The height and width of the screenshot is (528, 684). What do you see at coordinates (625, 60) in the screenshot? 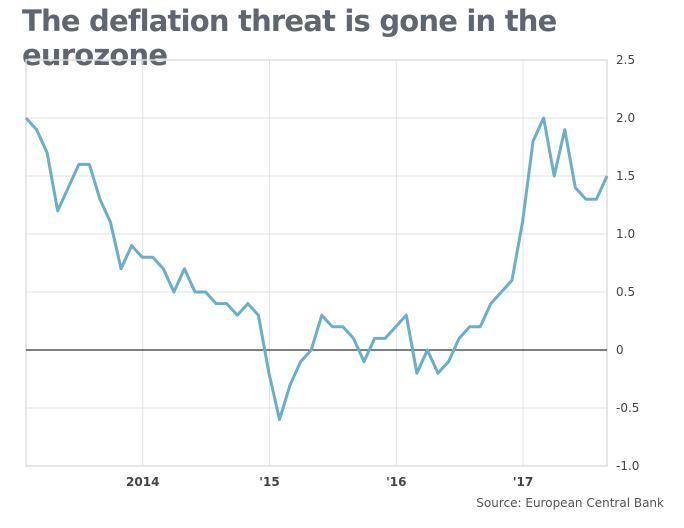
I see `y-tick-label: 2.5` at bounding box center [625, 60].